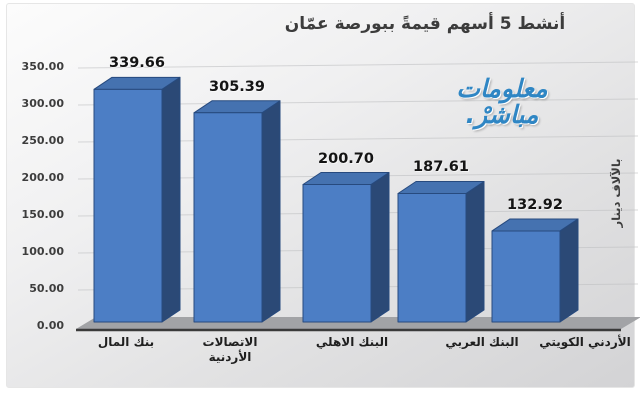 This screenshot has height=400, width=640. What do you see at coordinates (346, 158) in the screenshot?
I see `value-label-3: 200.70` at bounding box center [346, 158].